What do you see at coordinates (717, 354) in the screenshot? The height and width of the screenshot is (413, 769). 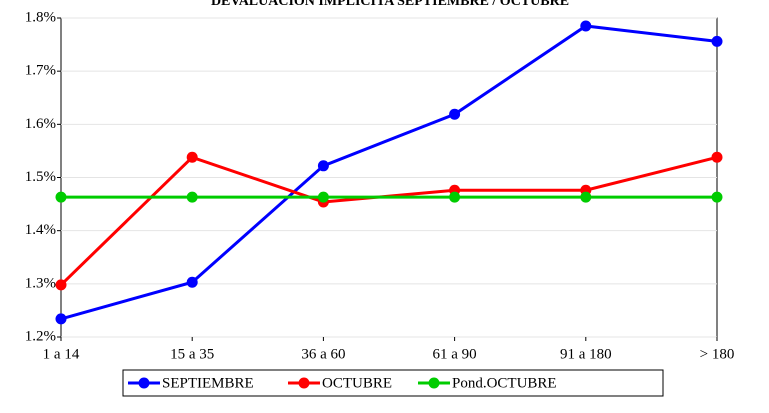 I see `x-tick-label: > 180` at bounding box center [717, 354].